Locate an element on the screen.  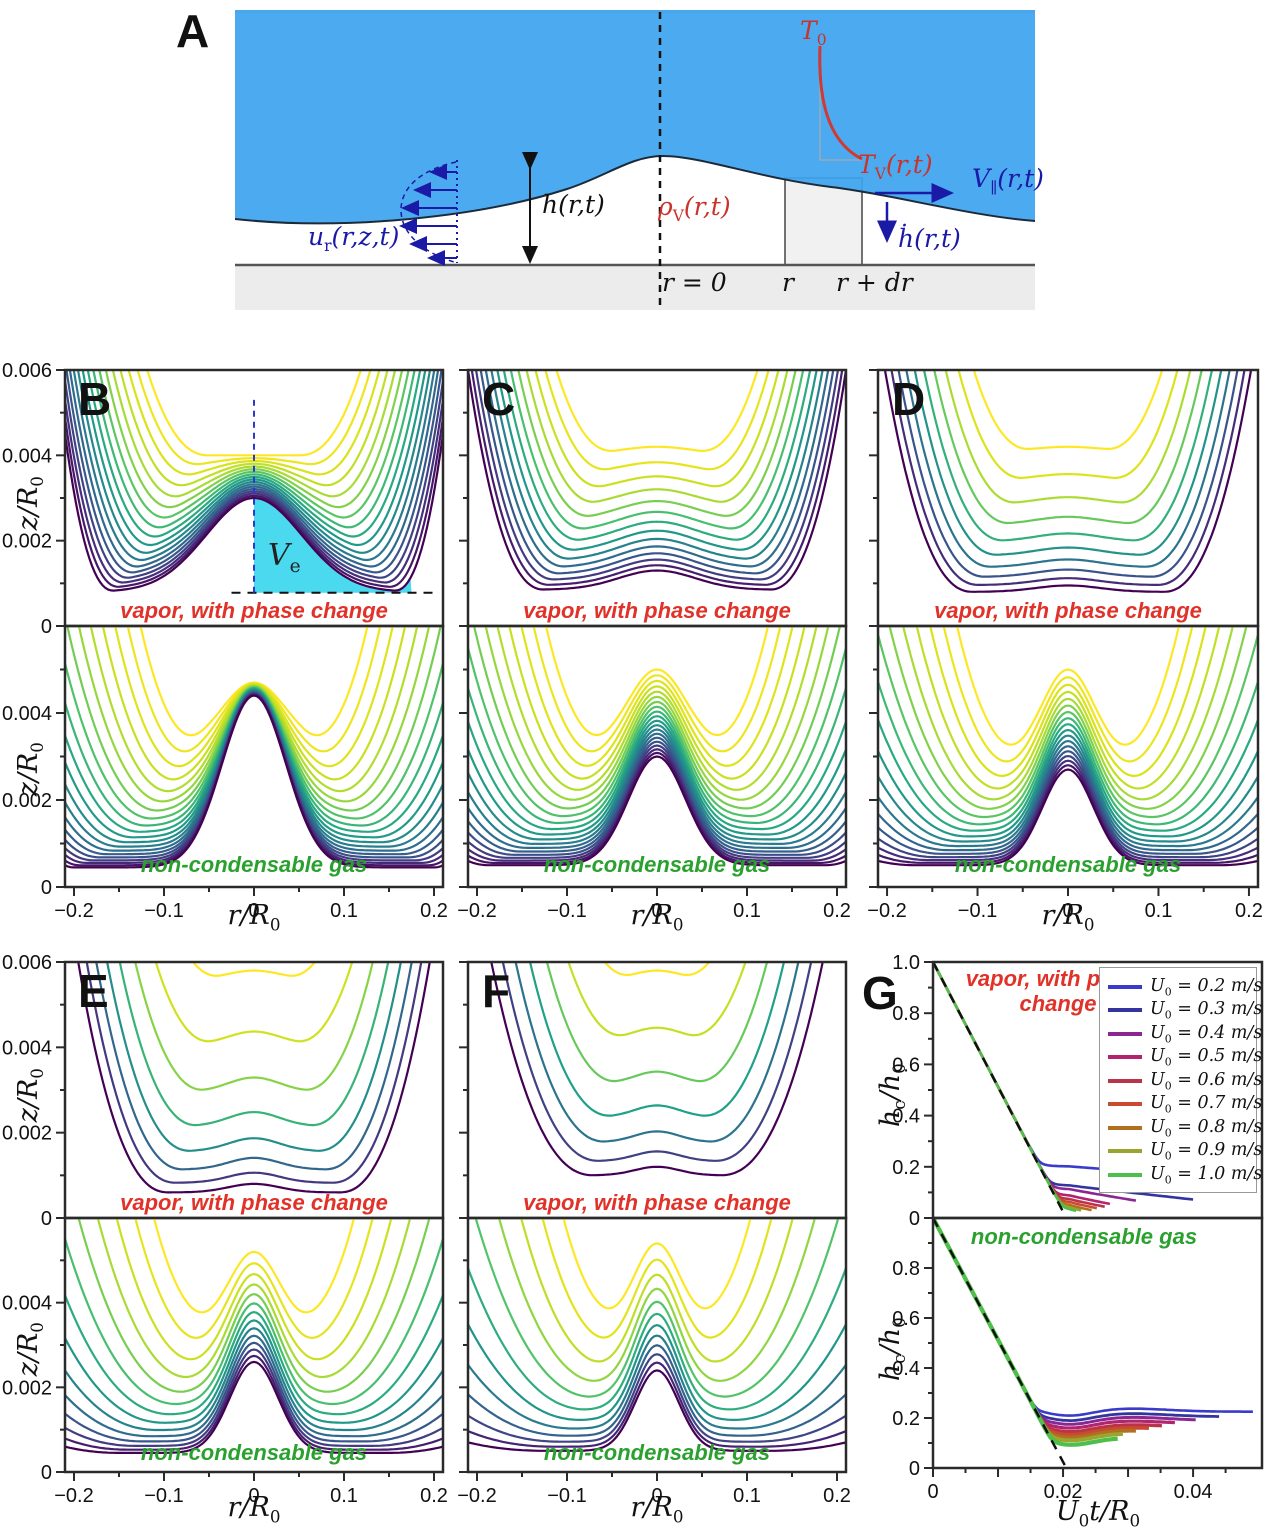
panel-G-top-ticks is located at coordinates (928, 1090).